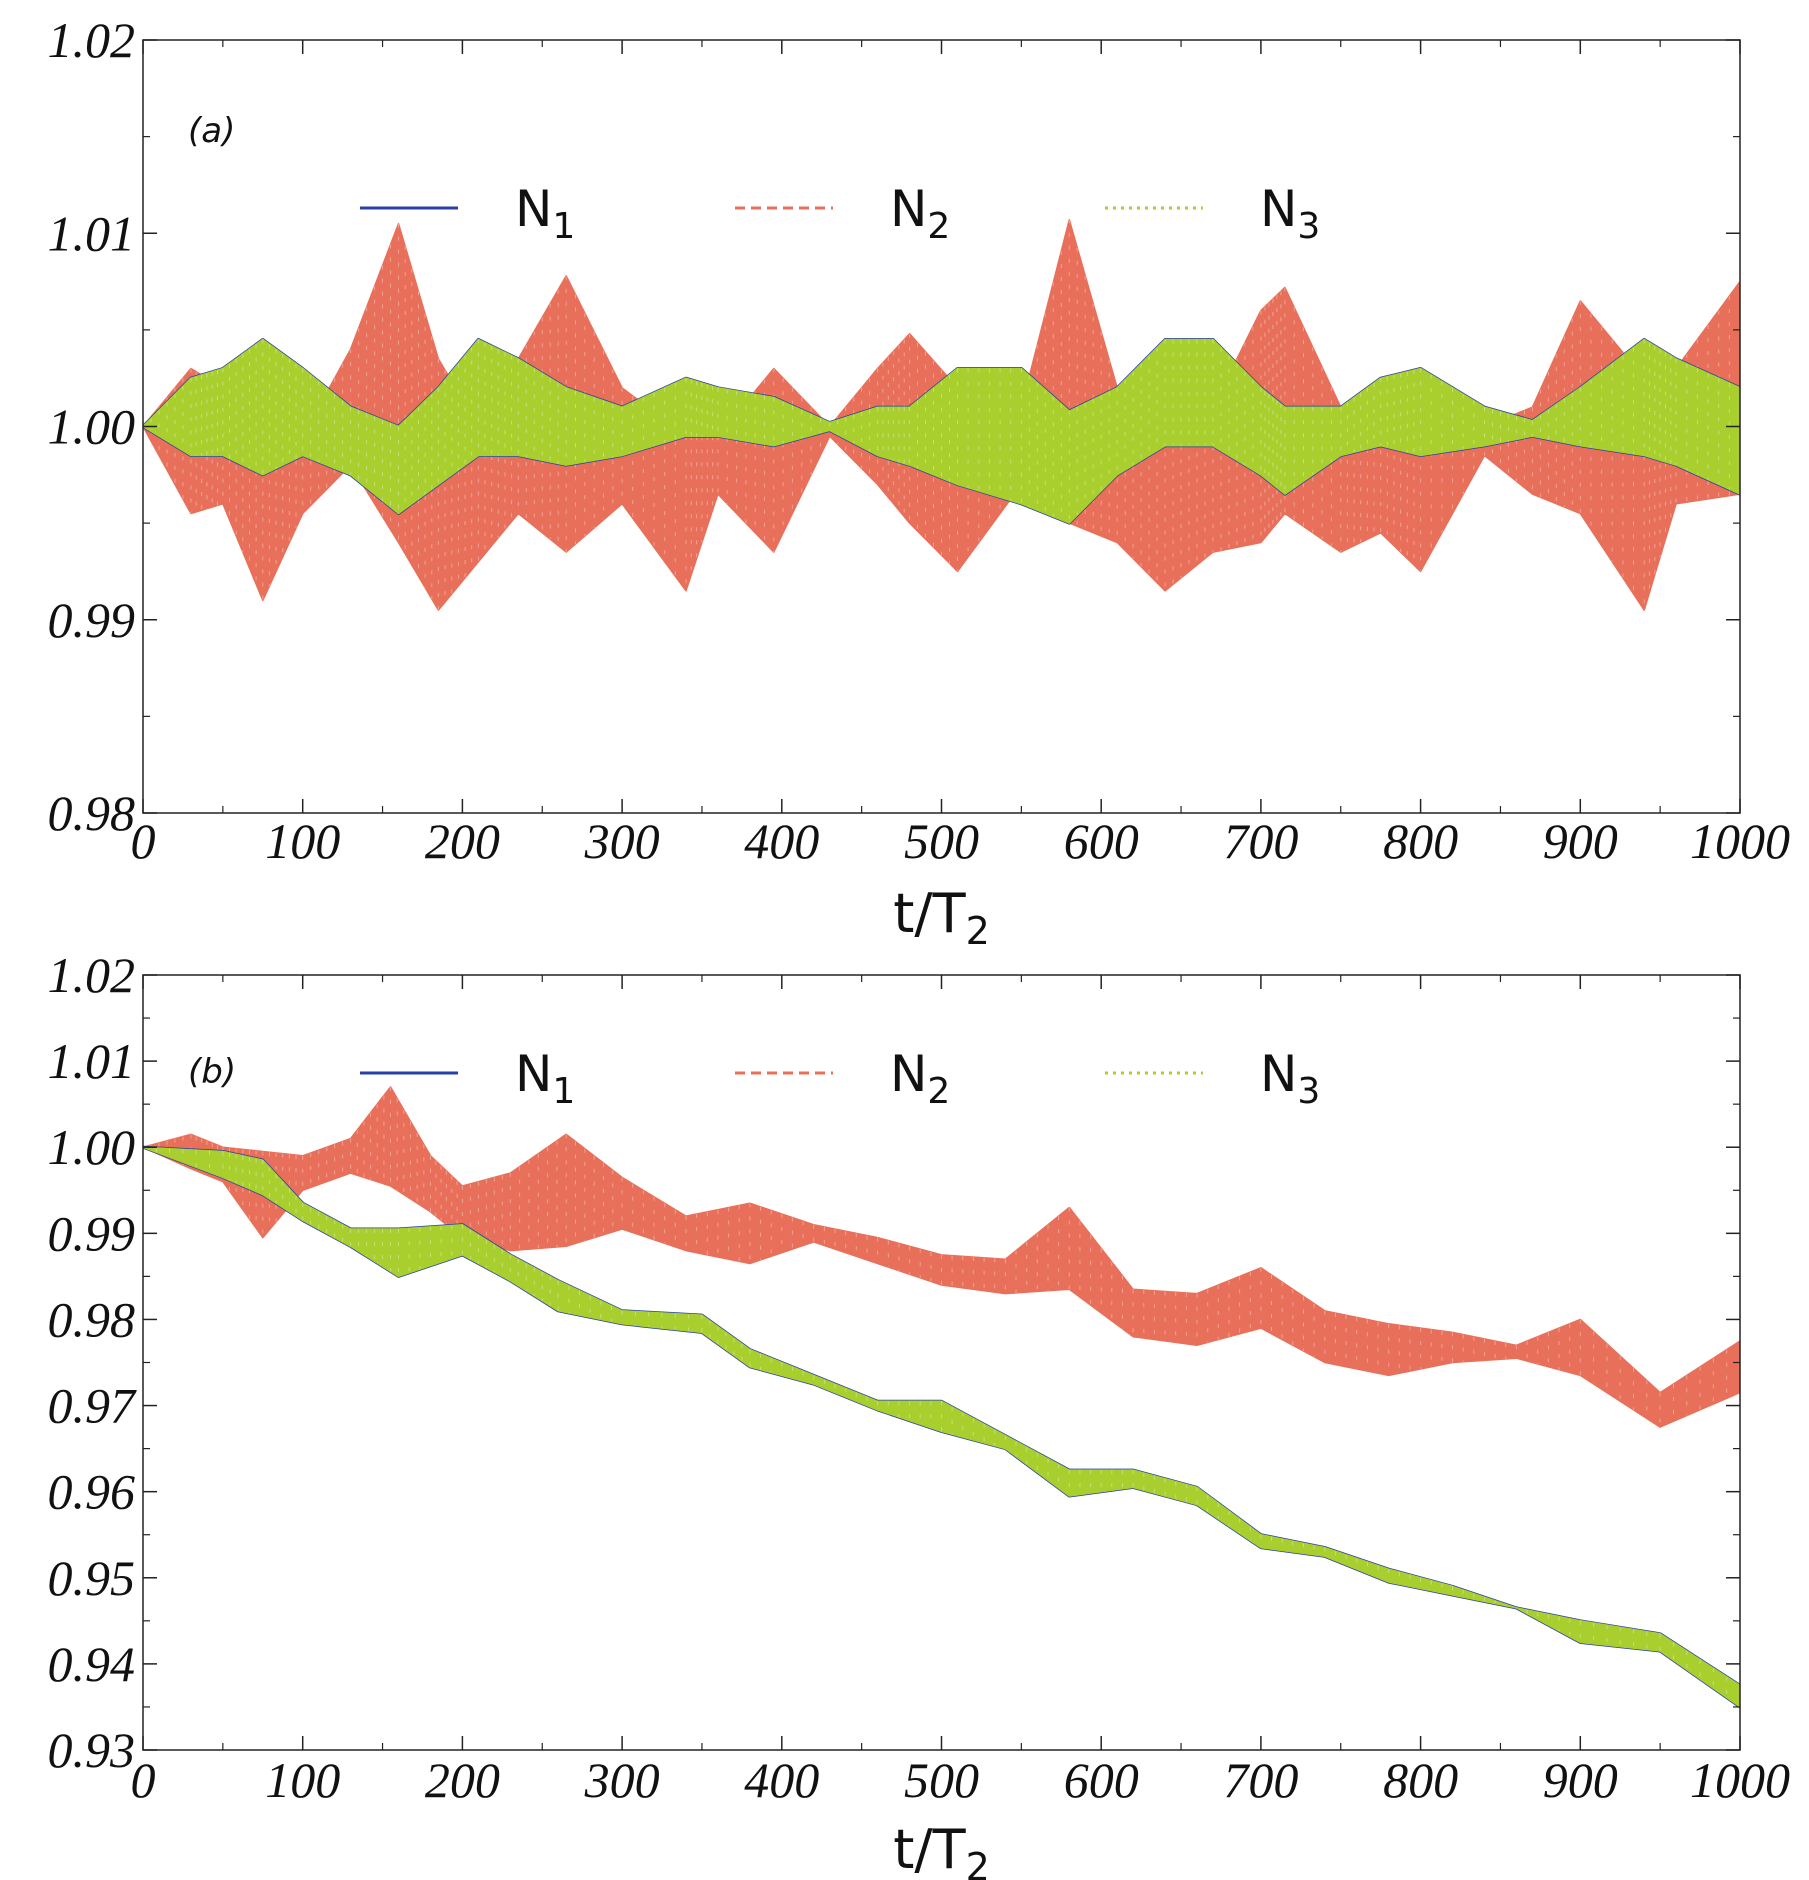 The image size is (1809, 1880). Describe the element at coordinates (93, 1406) in the screenshot. I see `y-tick-label: 0.97` at that location.